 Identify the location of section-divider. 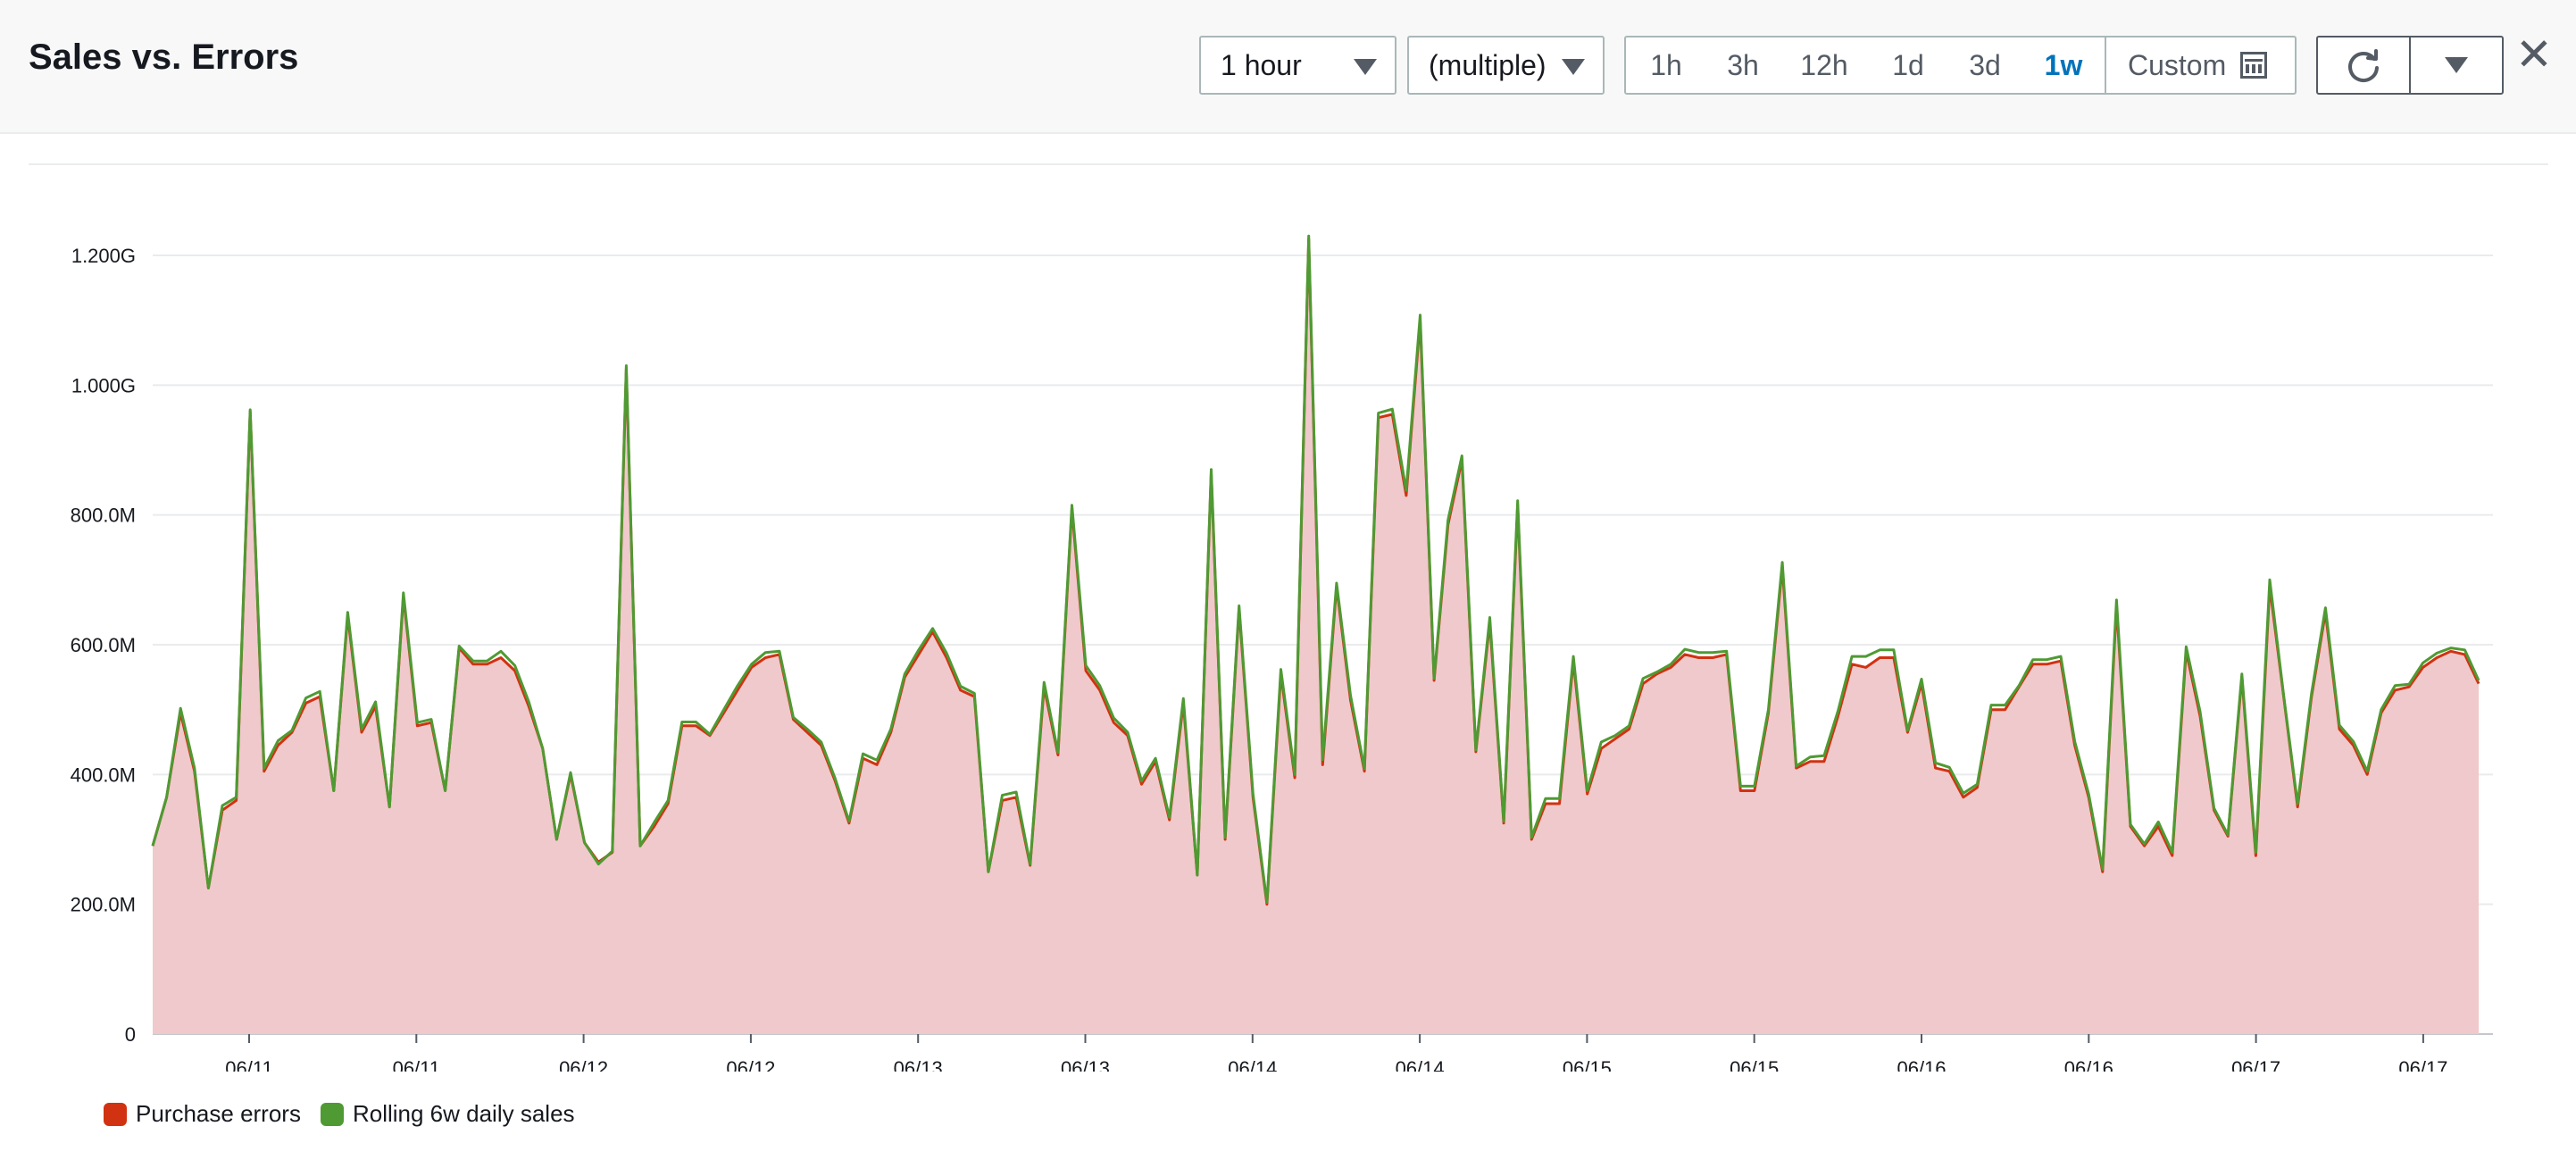
(1288, 164).